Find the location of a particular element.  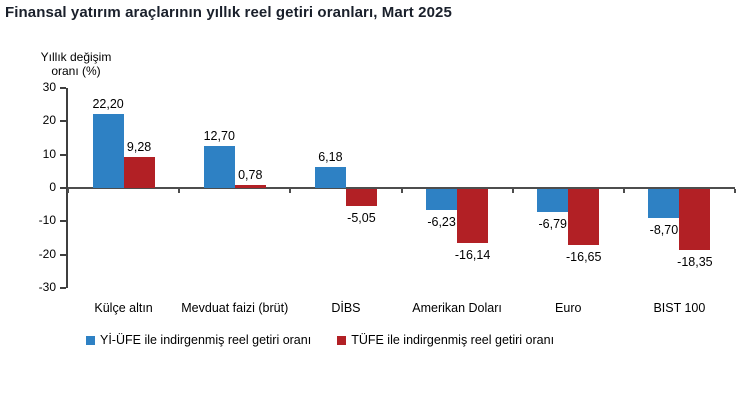

bar-value-label: -16,65 is located at coordinates (584, 256).